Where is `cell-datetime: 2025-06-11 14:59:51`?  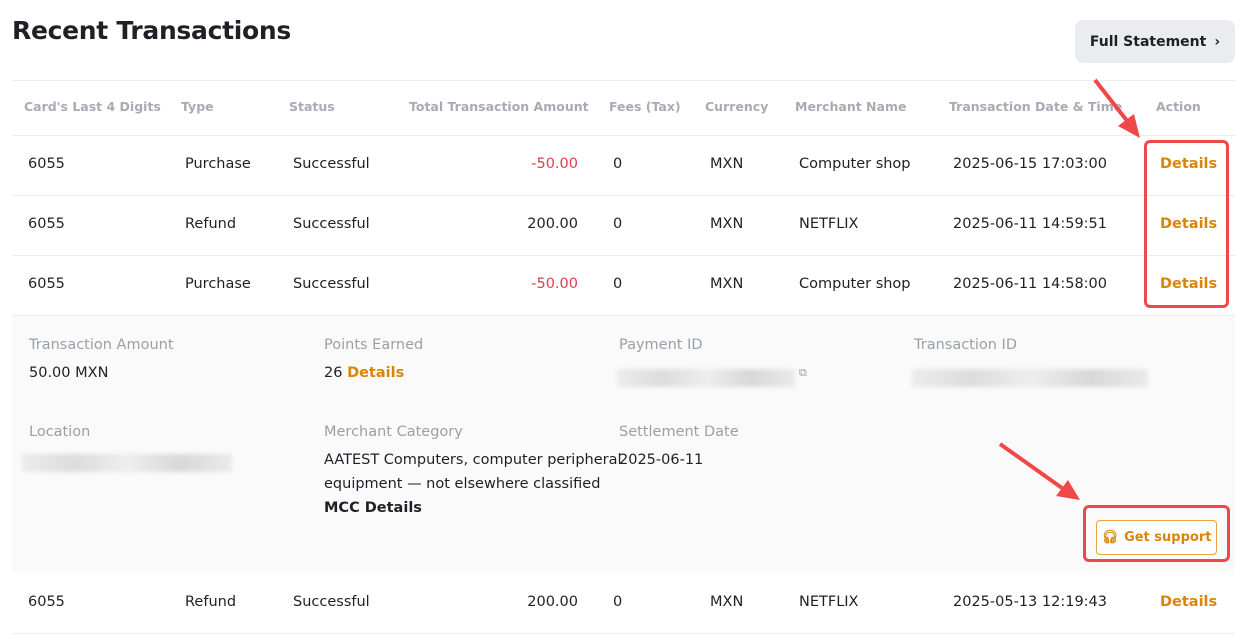
cell-datetime: 2025-06-11 14:59:51 is located at coordinates (1030, 224).